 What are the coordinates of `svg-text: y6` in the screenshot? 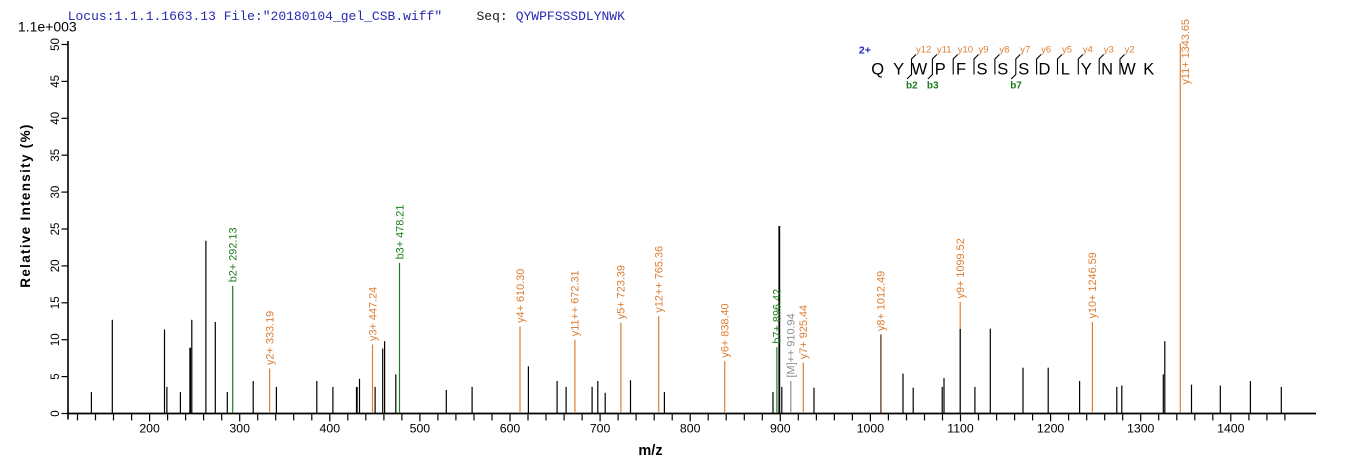 It's located at (1046, 50).